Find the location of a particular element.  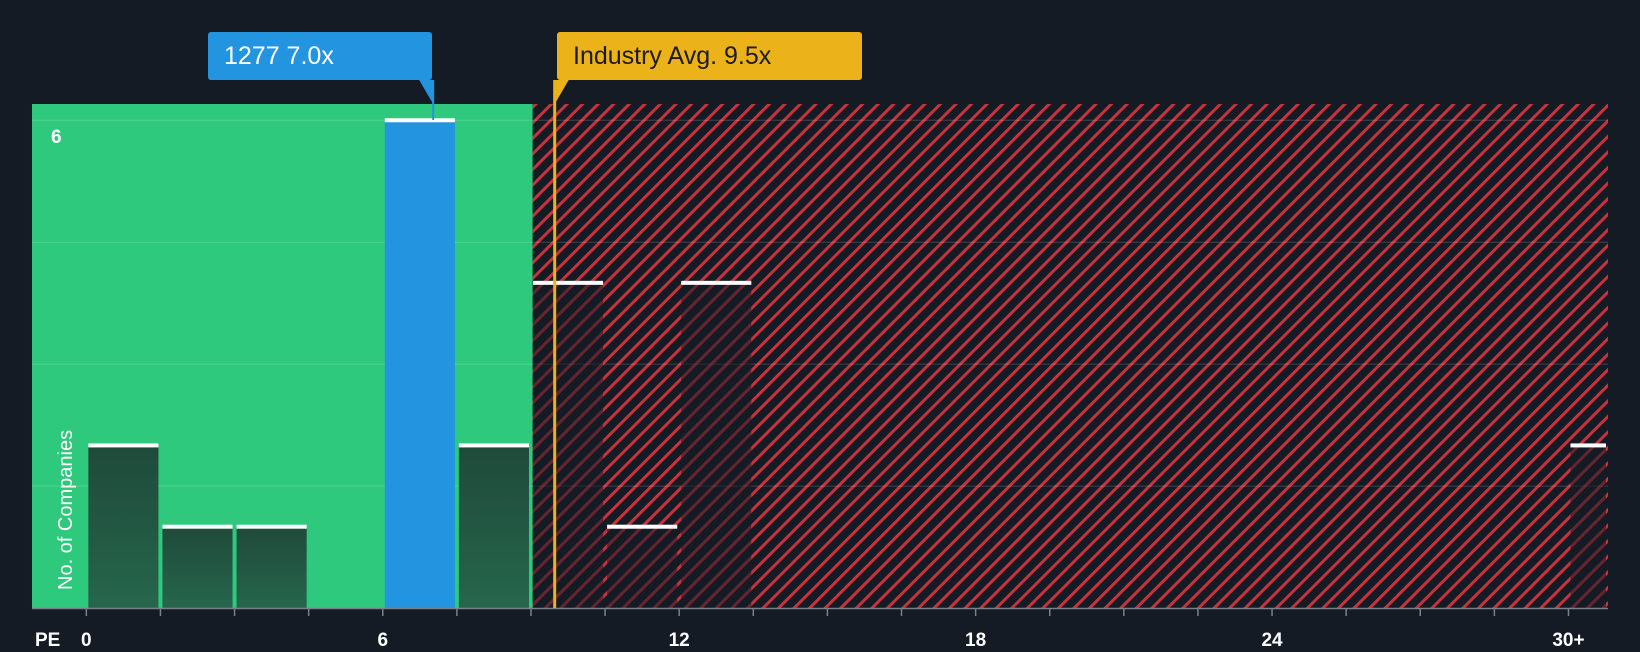

x-tick-label-0: 0 is located at coordinates (86, 640).